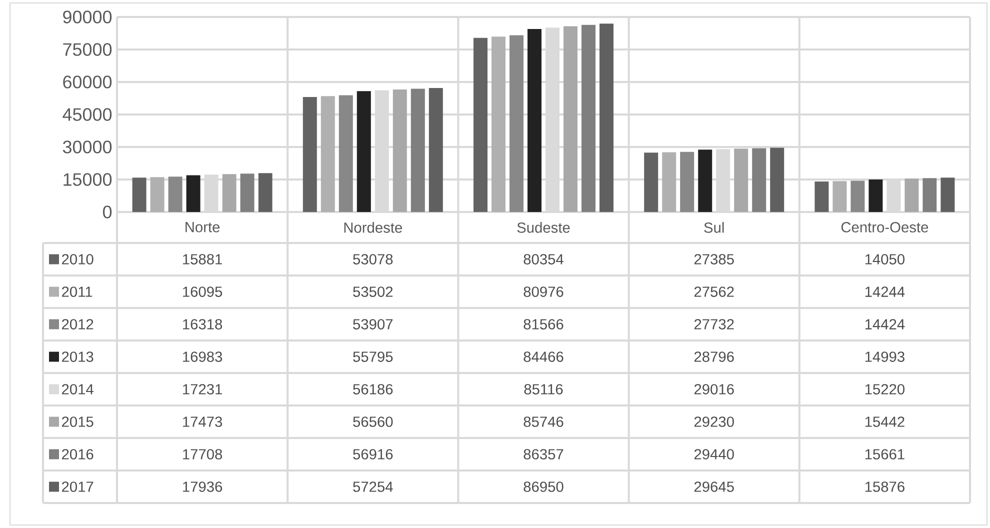 Image resolution: width=990 pixels, height=528 pixels. Describe the element at coordinates (714, 357) in the screenshot. I see `data-label: 28796` at that location.